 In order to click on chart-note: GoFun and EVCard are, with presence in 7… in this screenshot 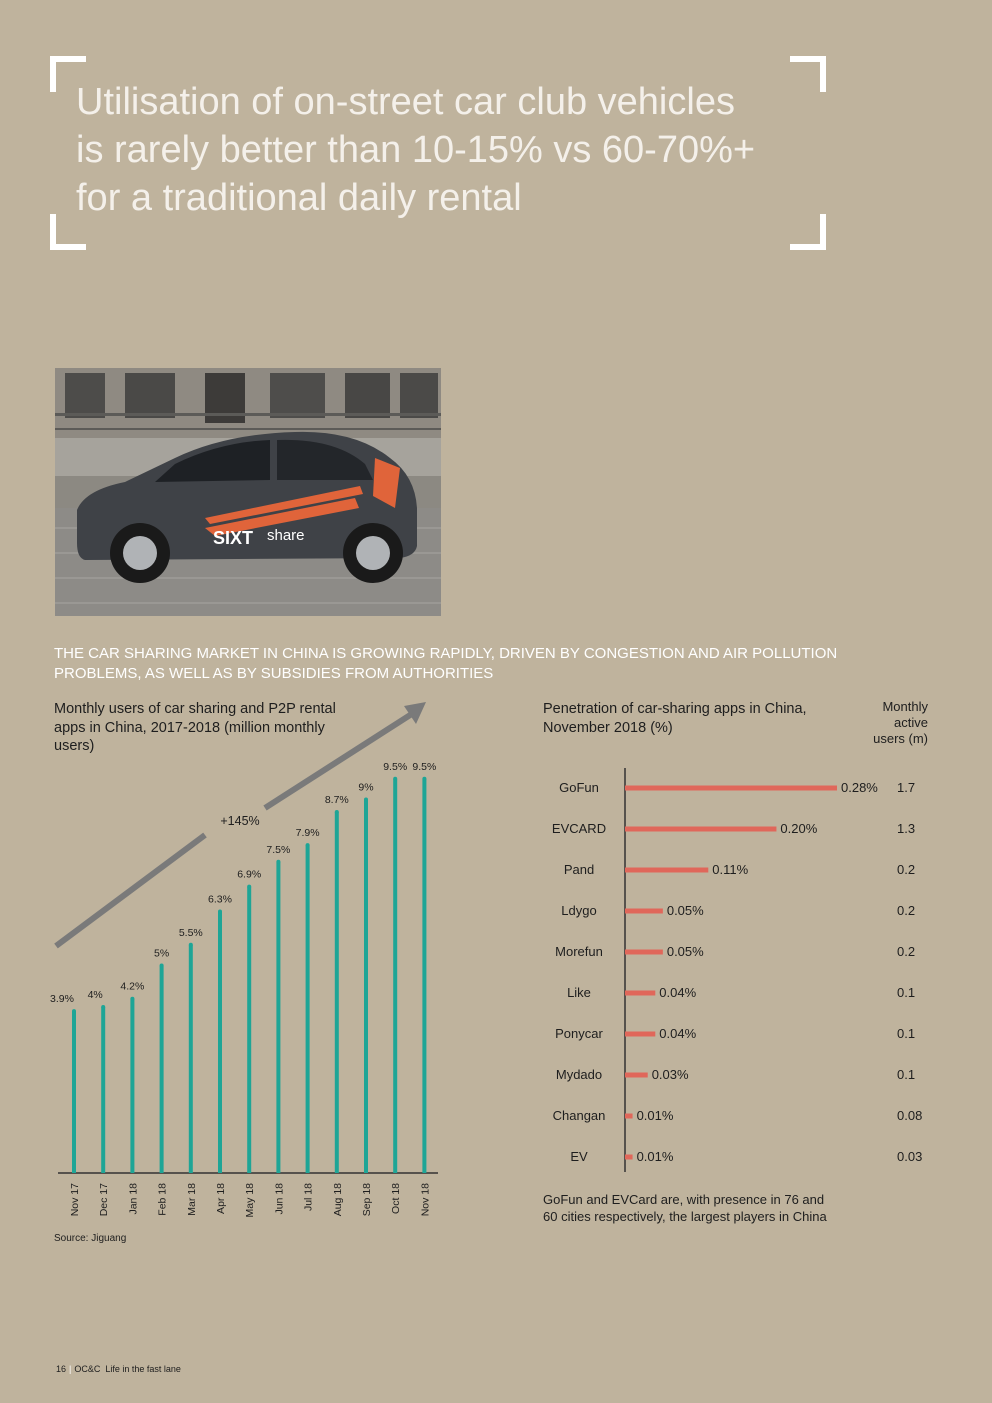, I will do `click(685, 1208)`.